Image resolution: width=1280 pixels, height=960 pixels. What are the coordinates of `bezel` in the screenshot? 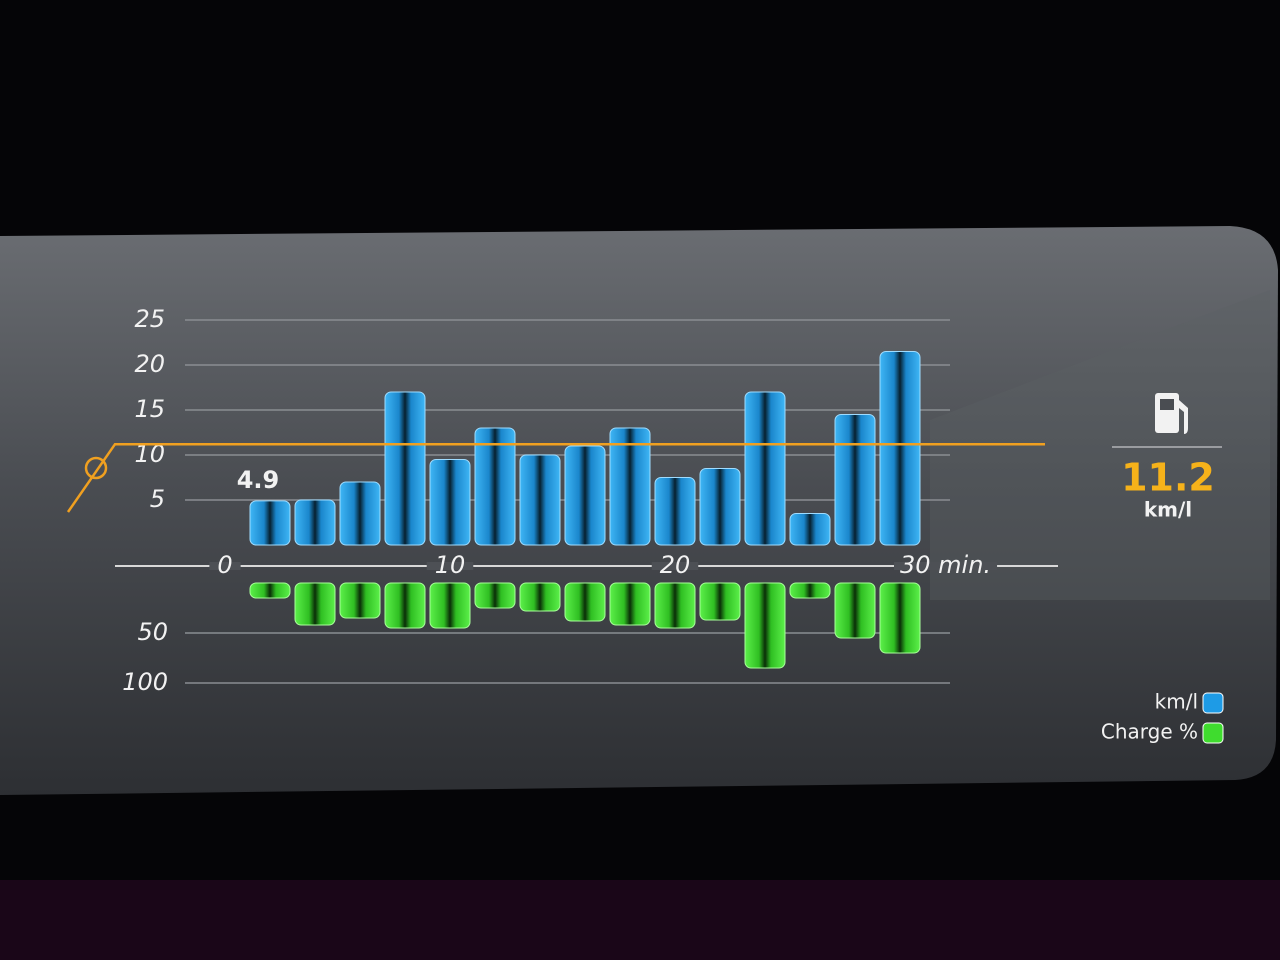 It's located at (640, 920).